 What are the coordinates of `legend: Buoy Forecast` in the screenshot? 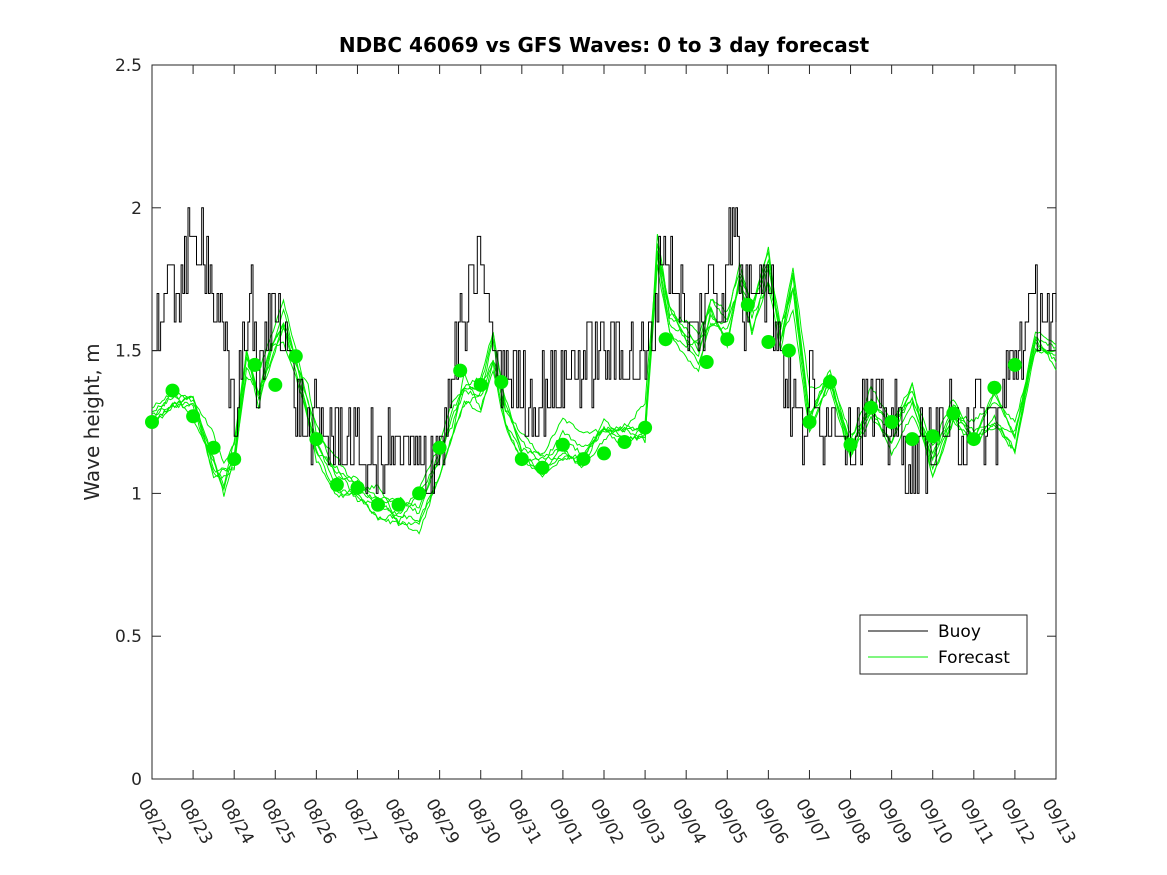 It's located at (943, 644).